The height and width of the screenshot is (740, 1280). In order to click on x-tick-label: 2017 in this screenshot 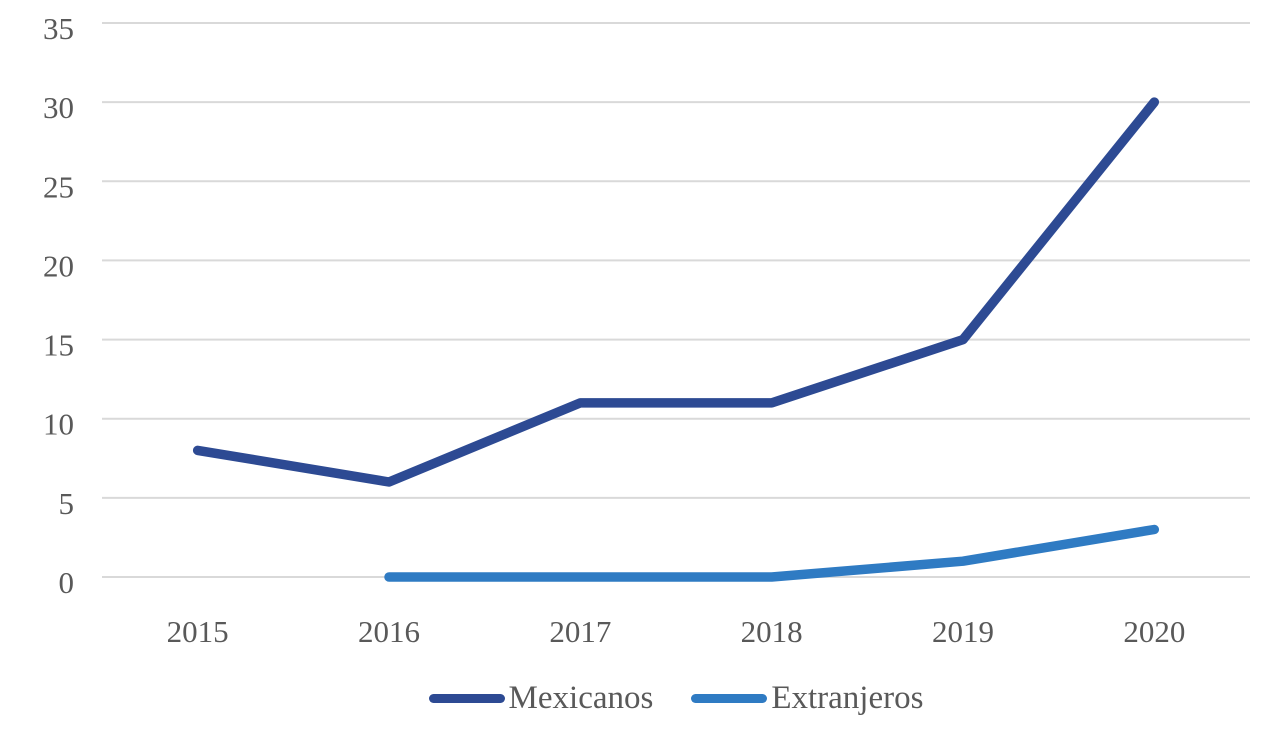, I will do `click(580, 631)`.